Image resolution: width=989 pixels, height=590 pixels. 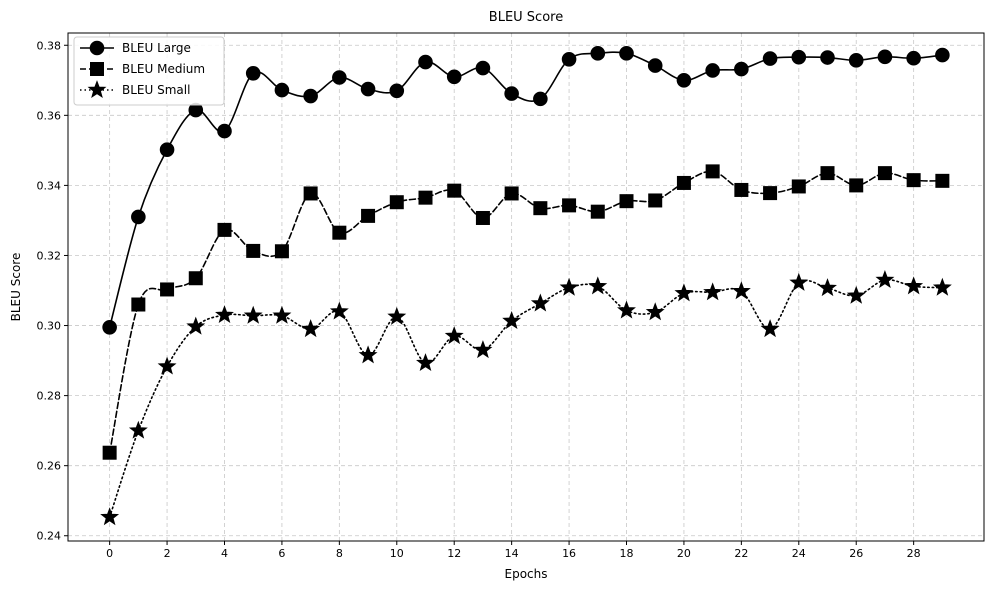 I want to click on y-axis-label: BLEU Score, so click(x=16, y=287).